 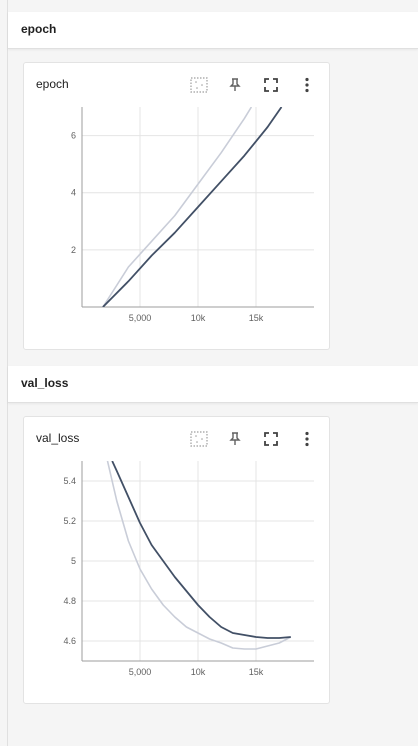 What do you see at coordinates (69, 481) in the screenshot?
I see `y-tick-label: 5.4` at bounding box center [69, 481].